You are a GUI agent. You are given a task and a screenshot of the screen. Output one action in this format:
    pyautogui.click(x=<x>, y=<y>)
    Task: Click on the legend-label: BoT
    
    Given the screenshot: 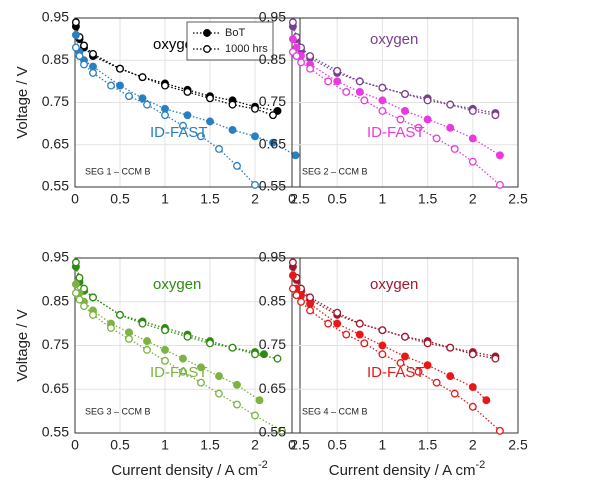 What is the action you would take?
    pyautogui.click(x=235, y=33)
    